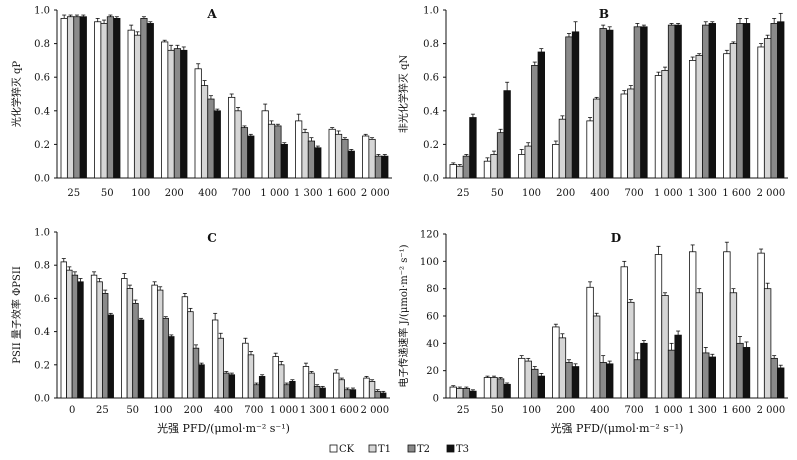 The width and height of the screenshot is (797, 460). What do you see at coordinates (107, 193) in the screenshot?
I see `x-category-label: 50` at bounding box center [107, 193].